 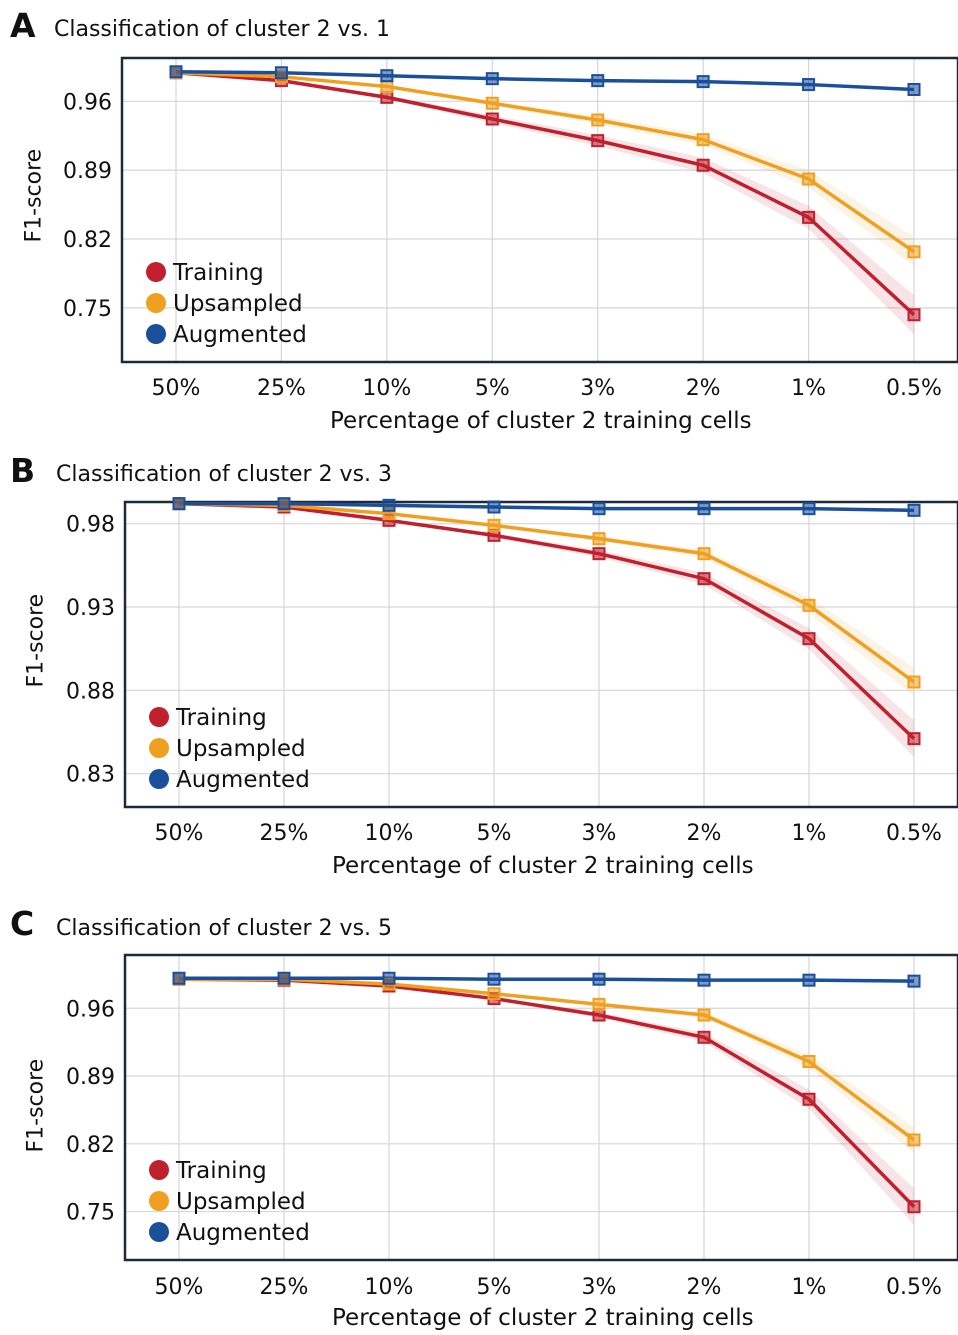 I want to click on series-band, so click(x=546, y=630).